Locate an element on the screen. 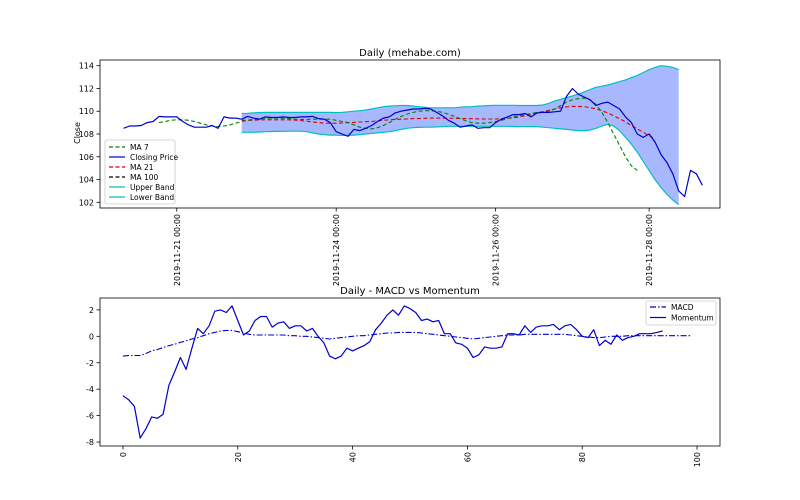 This screenshot has width=800, height=500. legend-label-momentum: Momentum is located at coordinates (692, 318).